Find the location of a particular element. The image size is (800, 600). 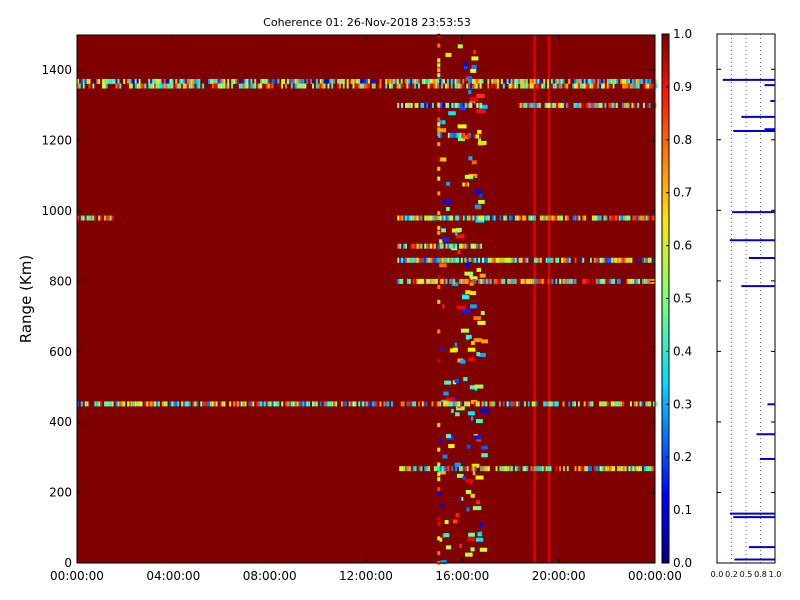

heatmap-horizontal-band is located at coordinates (440, 246).